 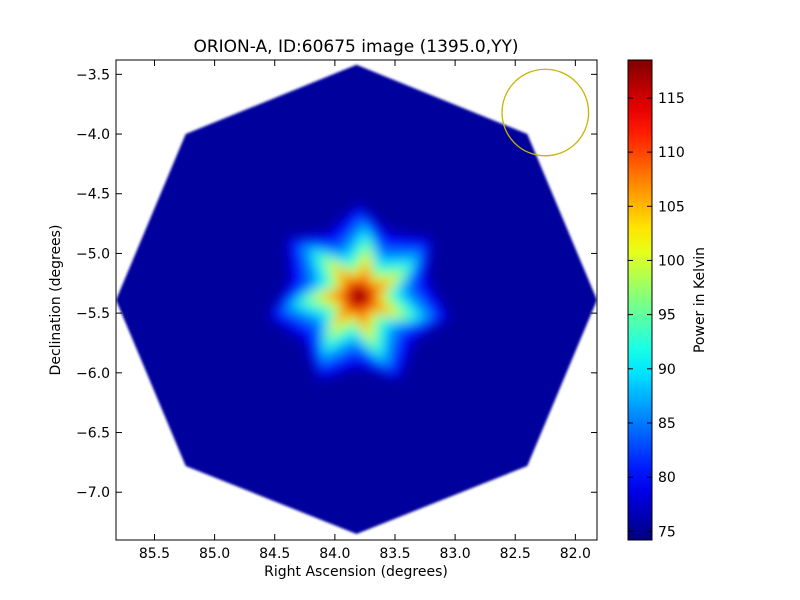 What do you see at coordinates (93, 314) in the screenshot?
I see `y-tick-label: −5.5` at bounding box center [93, 314].